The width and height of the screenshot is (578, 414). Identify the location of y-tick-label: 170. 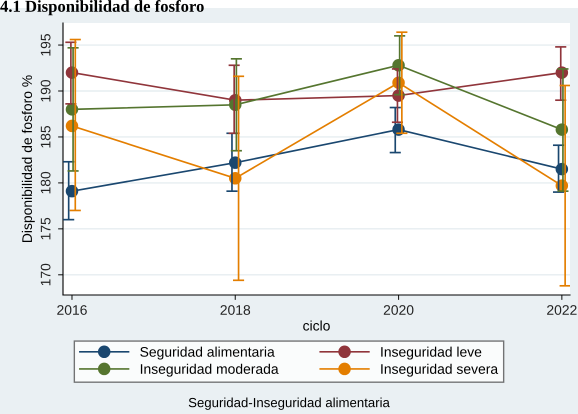
(45, 275).